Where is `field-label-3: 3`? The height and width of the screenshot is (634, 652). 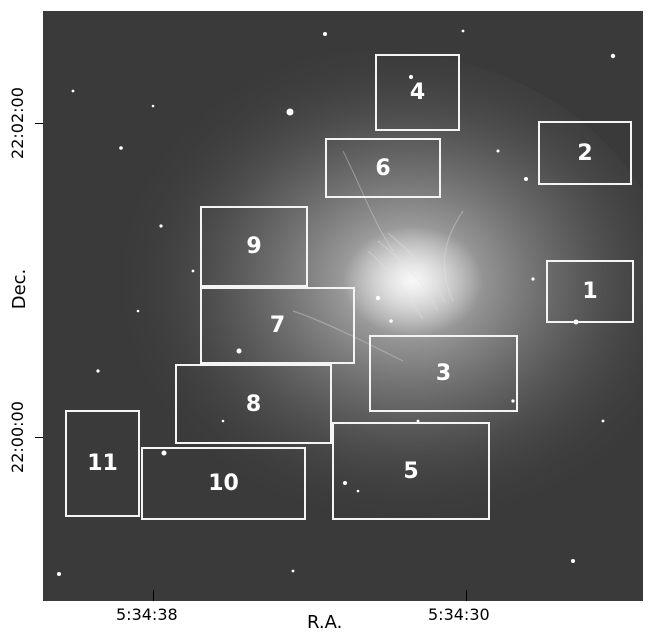
field-label-3: 3 is located at coordinates (443, 373).